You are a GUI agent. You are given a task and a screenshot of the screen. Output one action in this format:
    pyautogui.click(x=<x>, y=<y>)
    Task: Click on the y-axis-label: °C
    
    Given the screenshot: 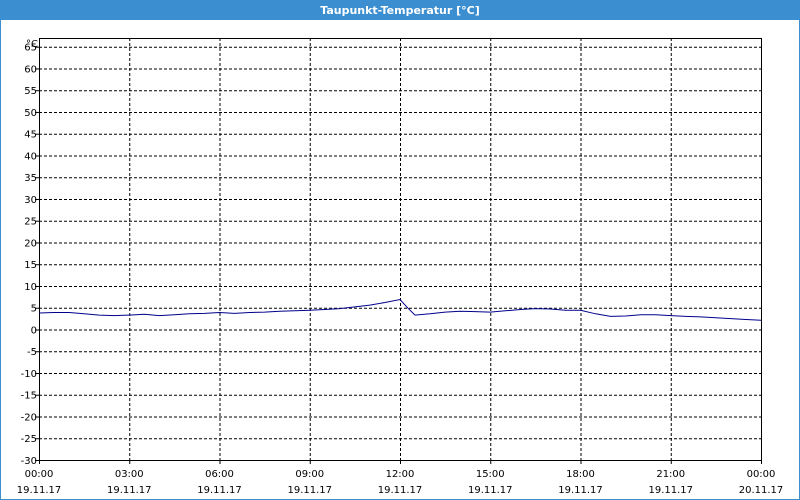 What is the action you would take?
    pyautogui.click(x=32, y=44)
    